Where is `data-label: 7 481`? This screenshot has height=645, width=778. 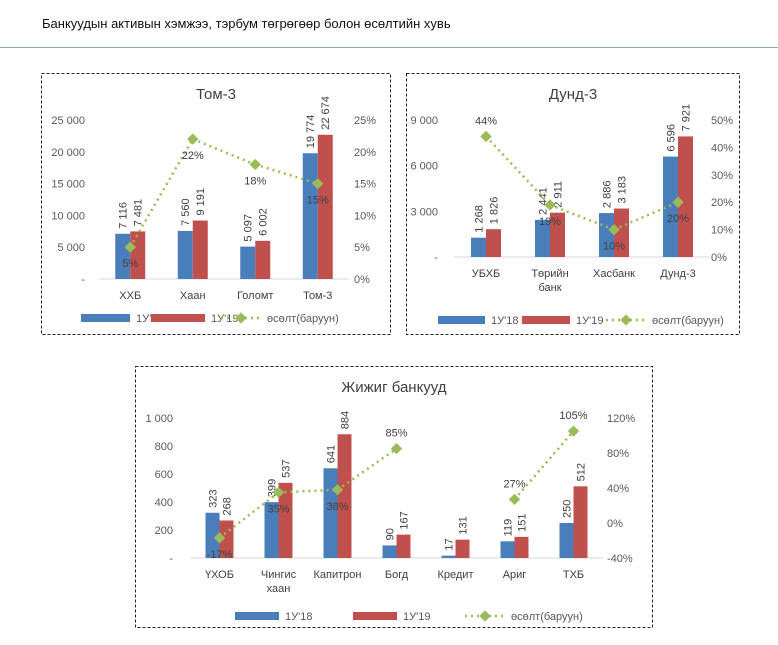 data-label: 7 481 is located at coordinates (139, 213).